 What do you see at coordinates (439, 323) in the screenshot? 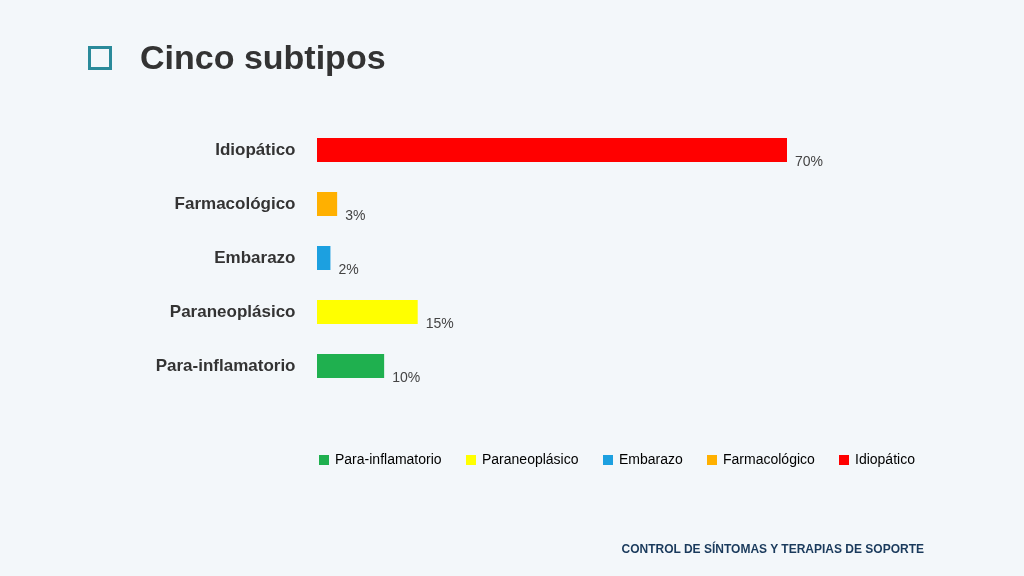
I see `data-label: 15%` at bounding box center [439, 323].